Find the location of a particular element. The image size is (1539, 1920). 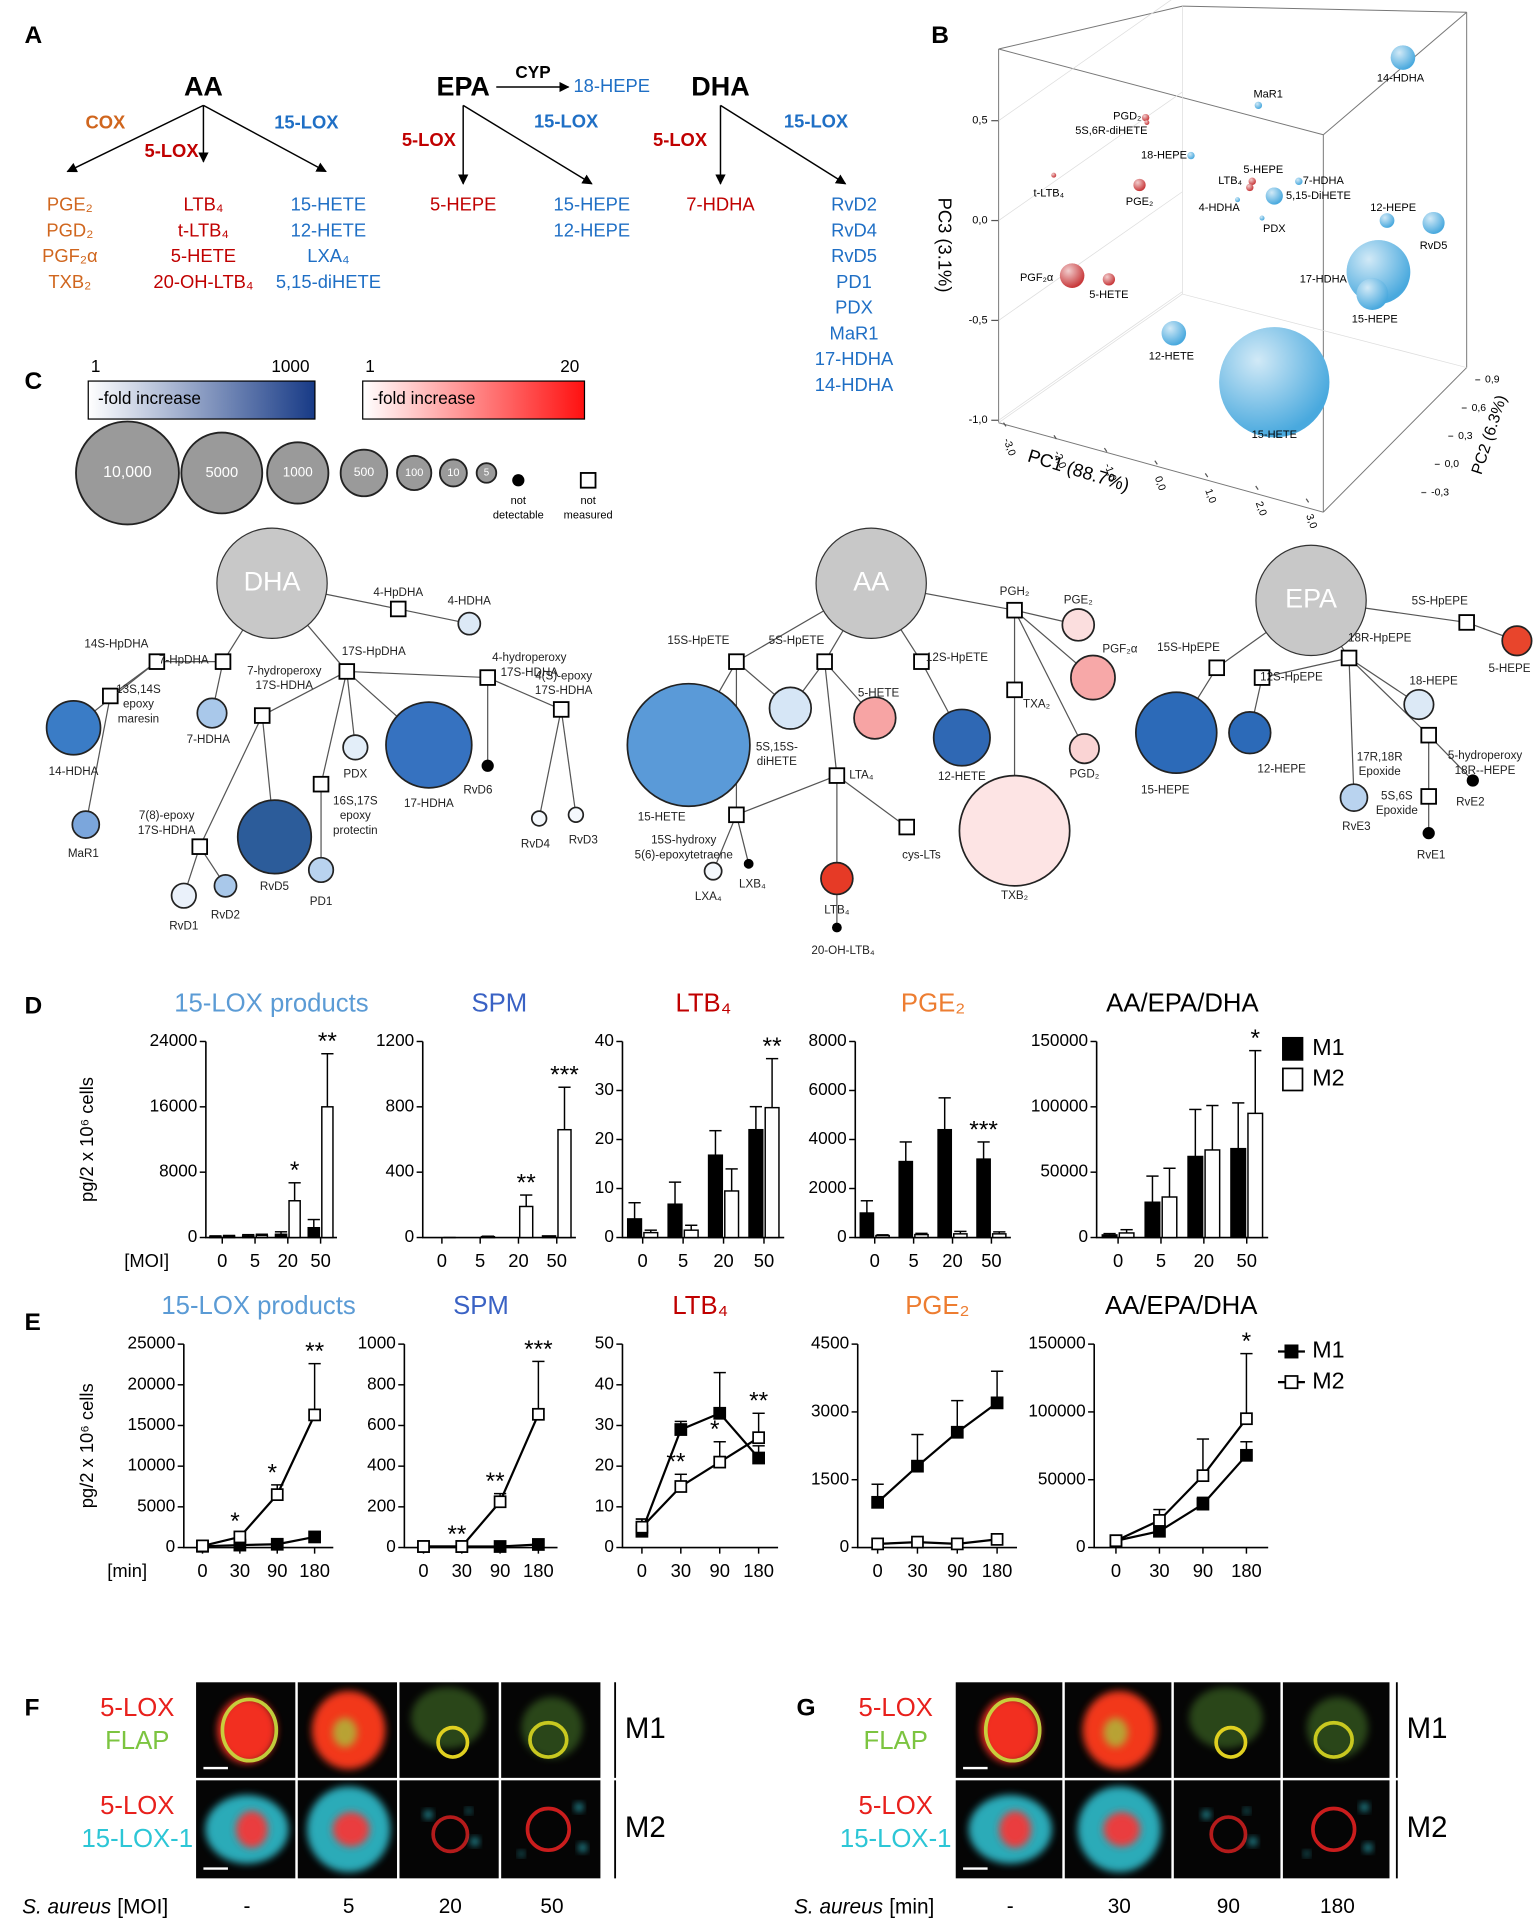

colorbar-max: 1000 is located at coordinates (290, 366).